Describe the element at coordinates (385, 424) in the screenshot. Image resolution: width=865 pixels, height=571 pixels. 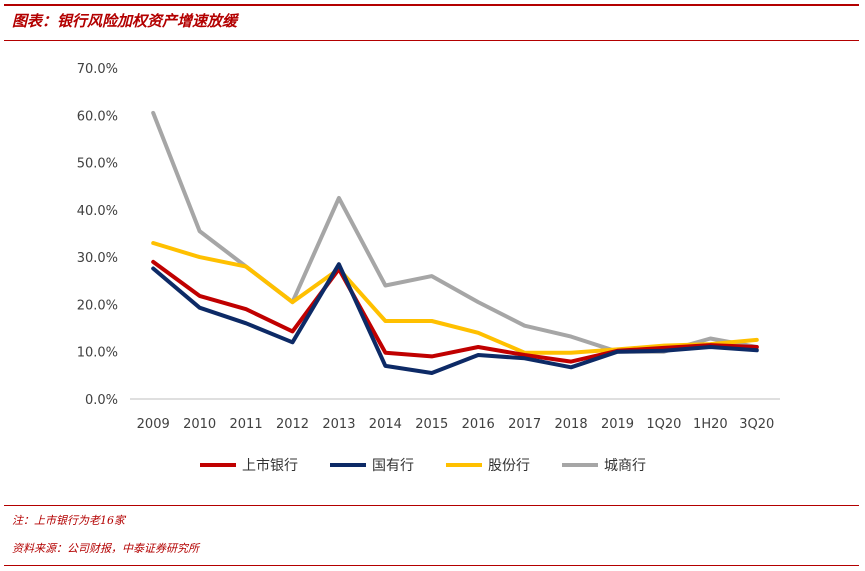
I see `x-tick-label: 2014` at that location.